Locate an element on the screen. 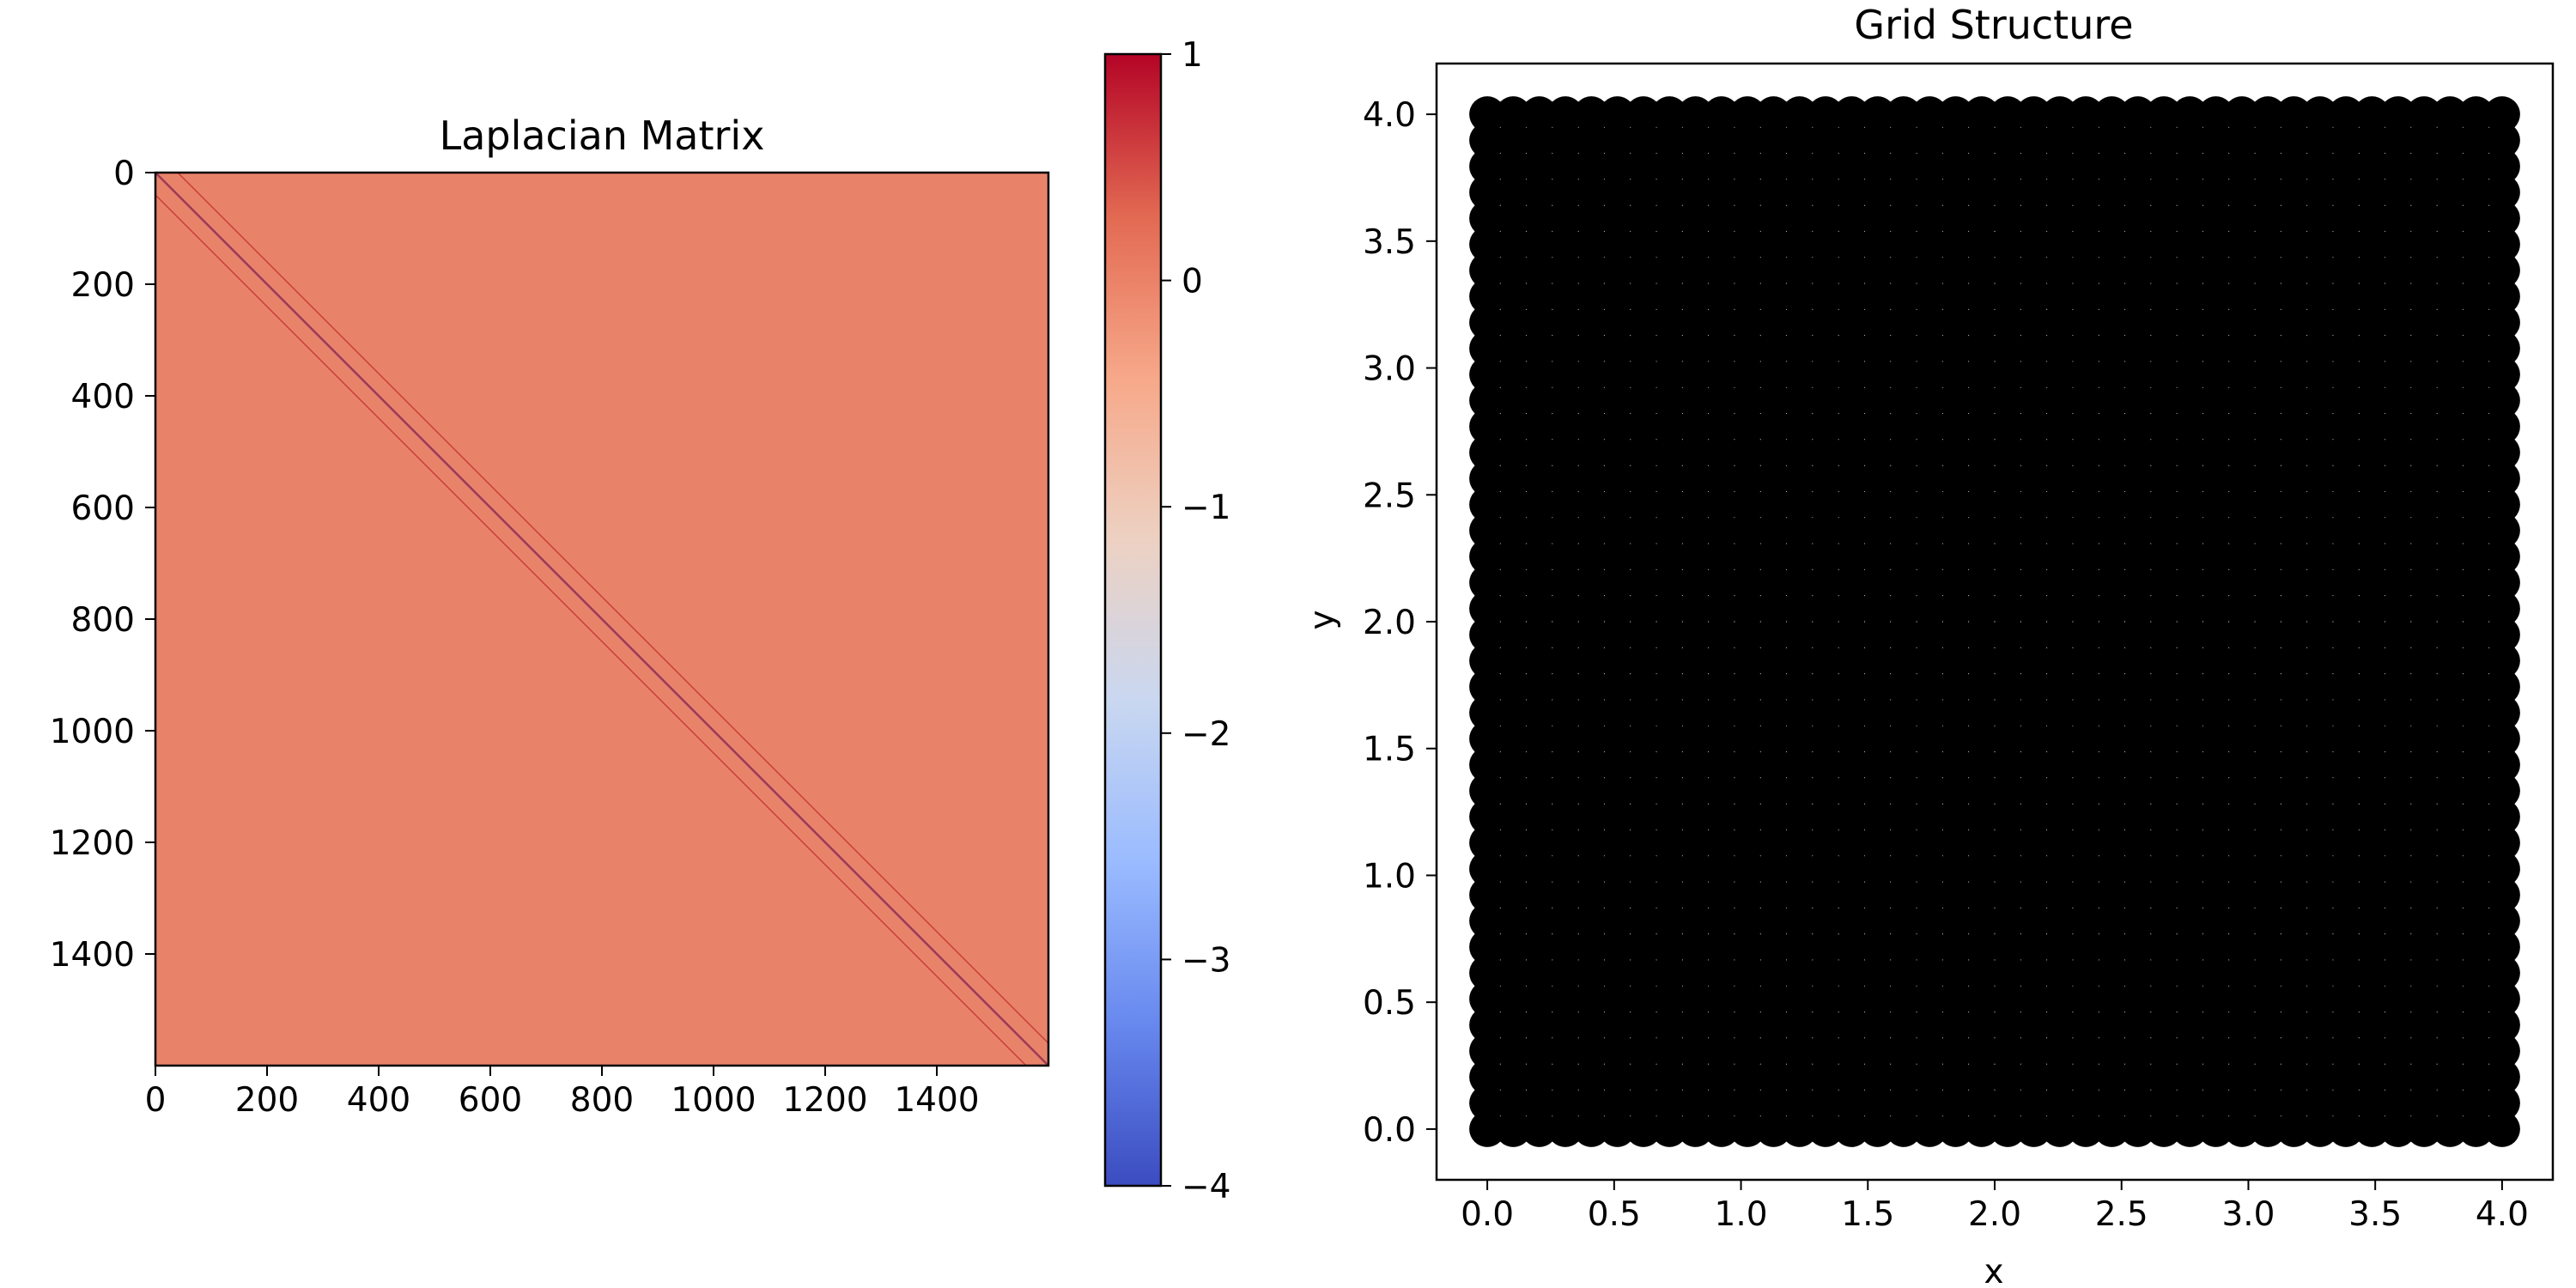  heatmap-y-tick-label: 1200 is located at coordinates (93, 843).